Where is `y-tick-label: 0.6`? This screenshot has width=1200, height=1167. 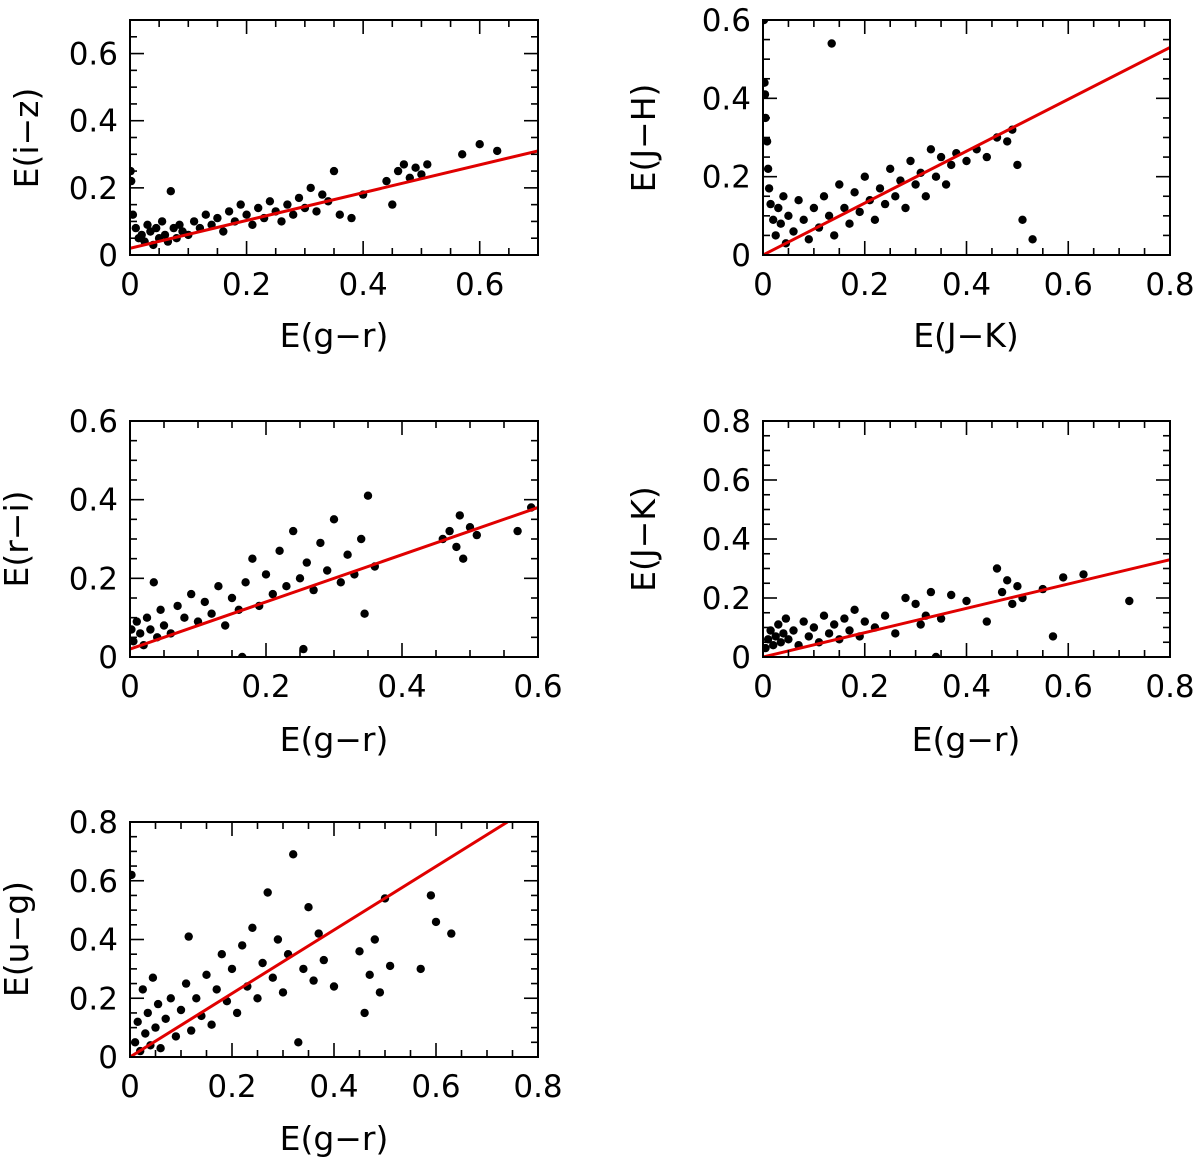 y-tick-label: 0.6 is located at coordinates (726, 481).